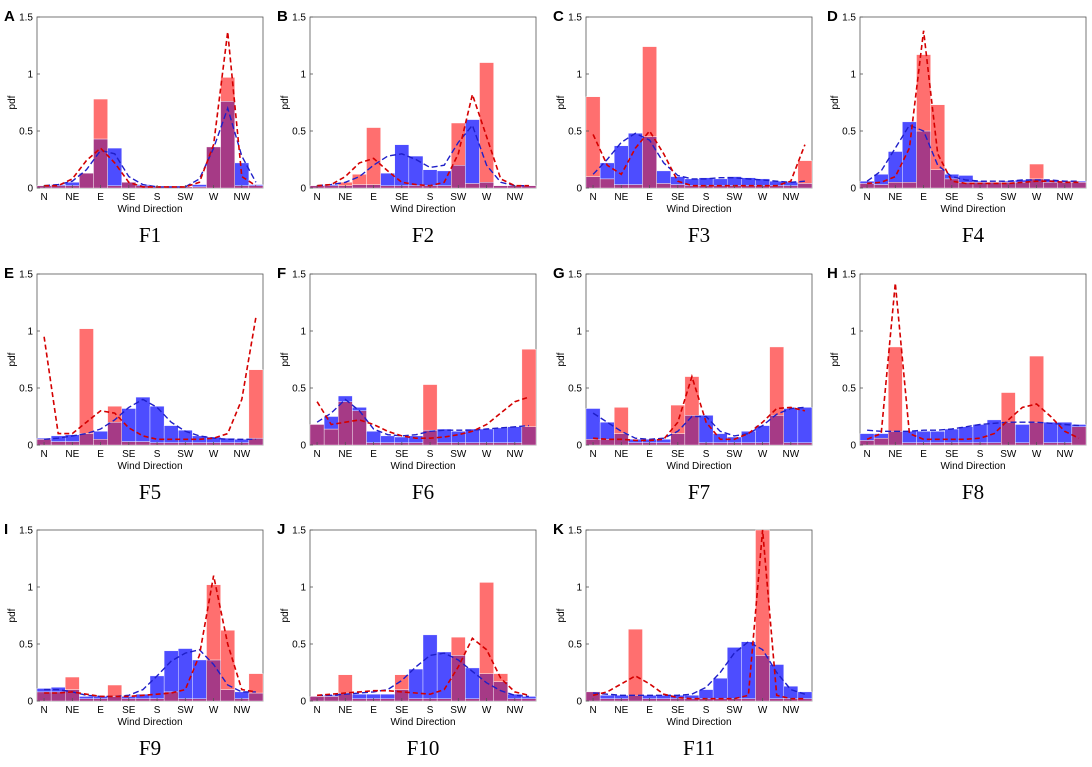 The width and height of the screenshot is (1092, 767). What do you see at coordinates (423, 235) in the screenshot?
I see `panel-caption: F2` at bounding box center [423, 235].